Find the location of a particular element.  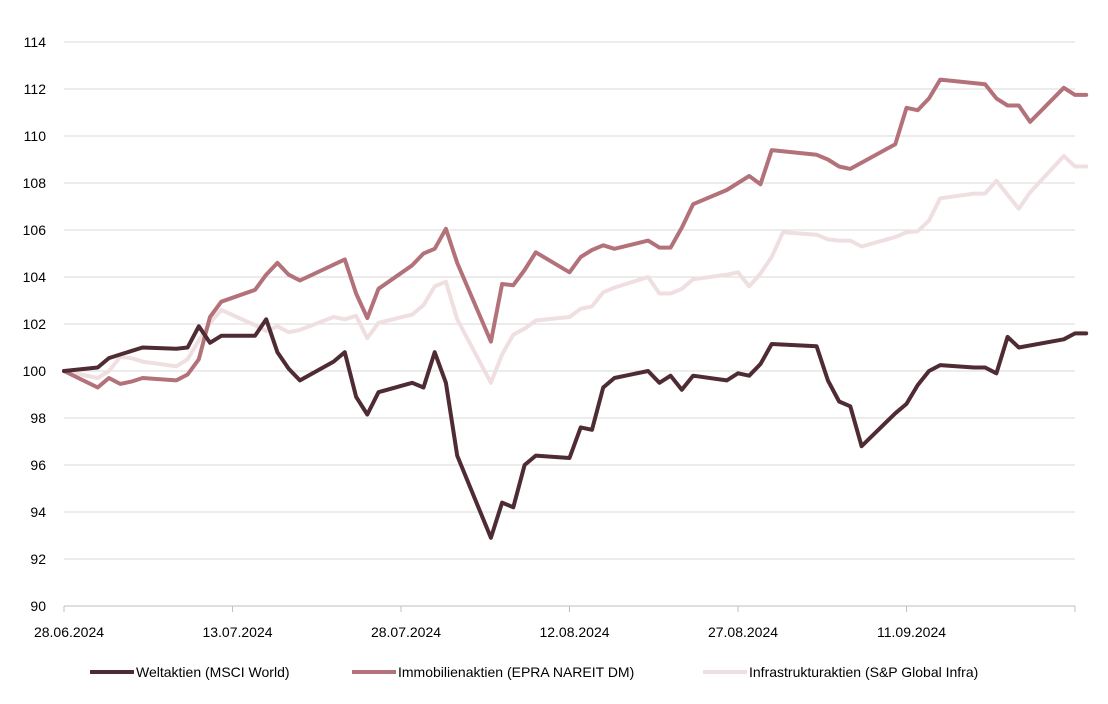

x-tick-label: 13.07.2024 is located at coordinates (237, 632).